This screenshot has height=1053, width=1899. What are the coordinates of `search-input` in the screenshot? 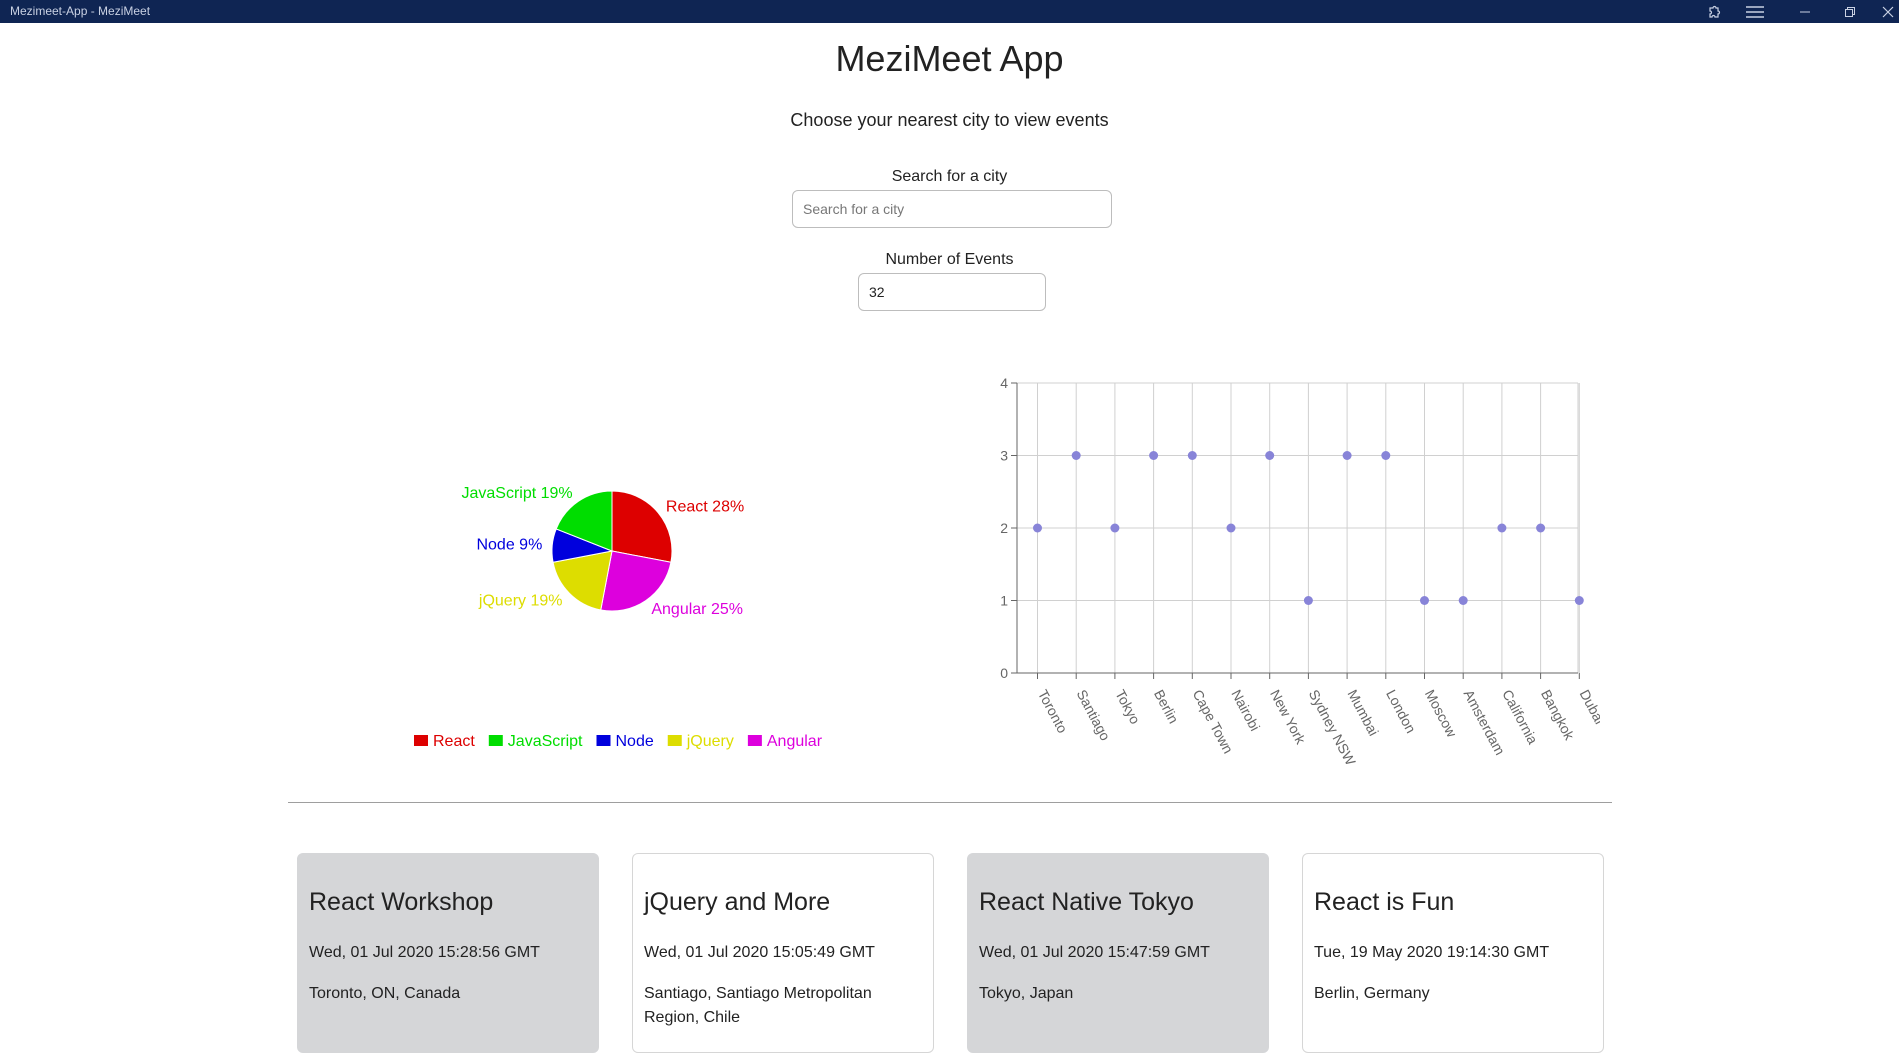 It's located at (952, 209).